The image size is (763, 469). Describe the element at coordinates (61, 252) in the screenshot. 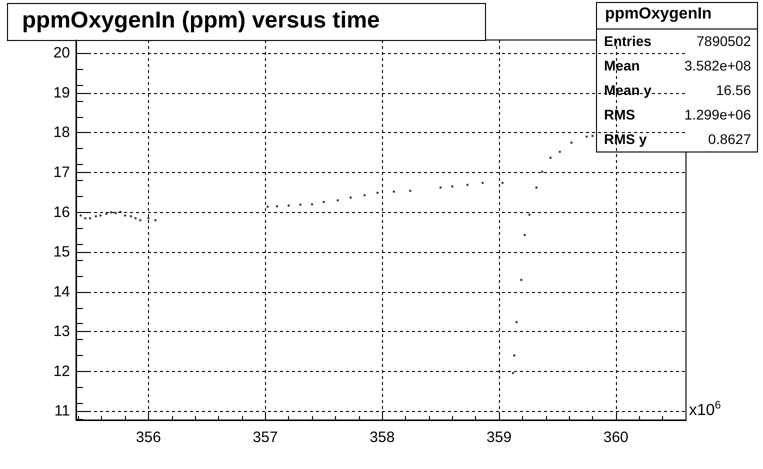

I see `y-tick-label: 15` at that location.